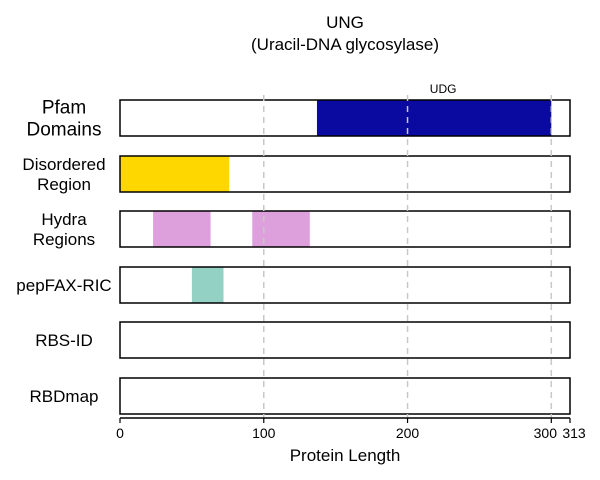 This screenshot has height=480, width=600. Describe the element at coordinates (345, 22) in the screenshot. I see `chart-title: UNG` at that location.